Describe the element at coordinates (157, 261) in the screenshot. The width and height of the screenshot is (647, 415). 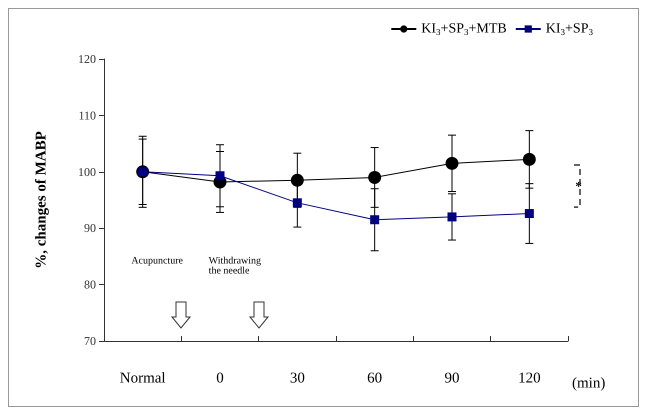
I see `annotation: Acupuncture` at that location.